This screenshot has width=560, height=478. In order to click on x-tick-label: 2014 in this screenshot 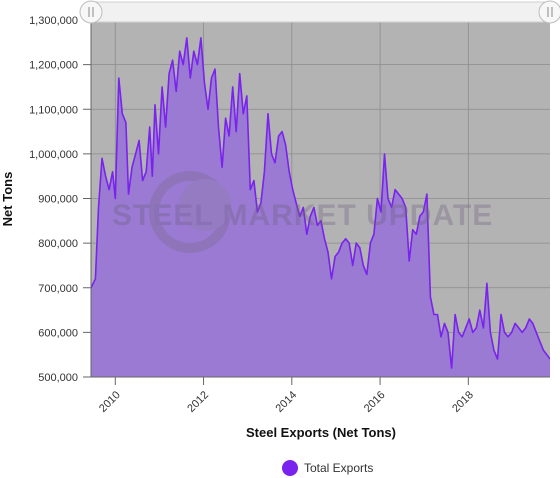, I will do `click(287, 402)`.